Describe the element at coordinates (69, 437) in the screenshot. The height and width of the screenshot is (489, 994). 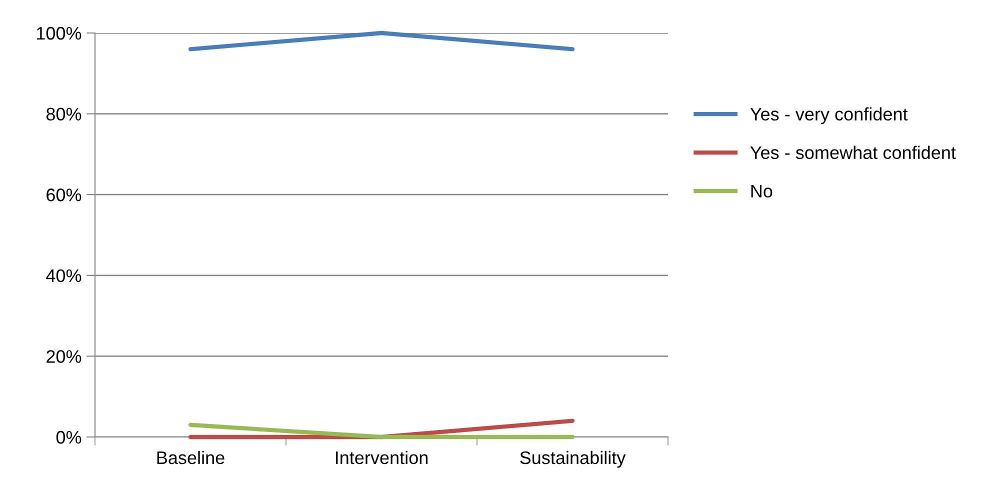
I see `y-tick-label: 0%` at that location.